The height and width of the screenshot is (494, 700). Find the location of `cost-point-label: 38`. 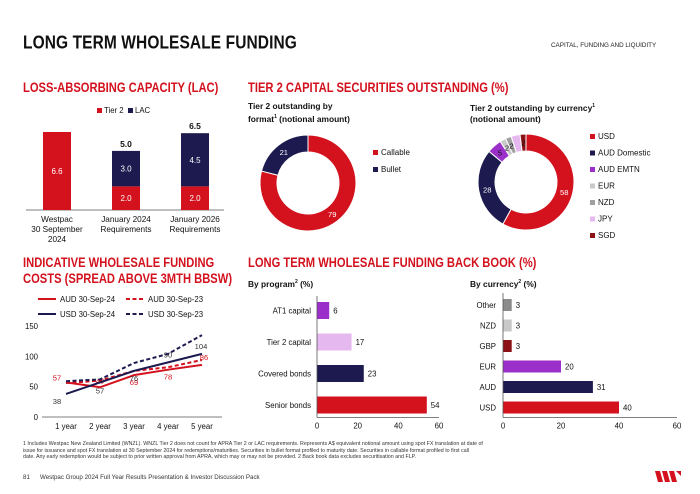

cost-point-label: 38 is located at coordinates (57, 401).